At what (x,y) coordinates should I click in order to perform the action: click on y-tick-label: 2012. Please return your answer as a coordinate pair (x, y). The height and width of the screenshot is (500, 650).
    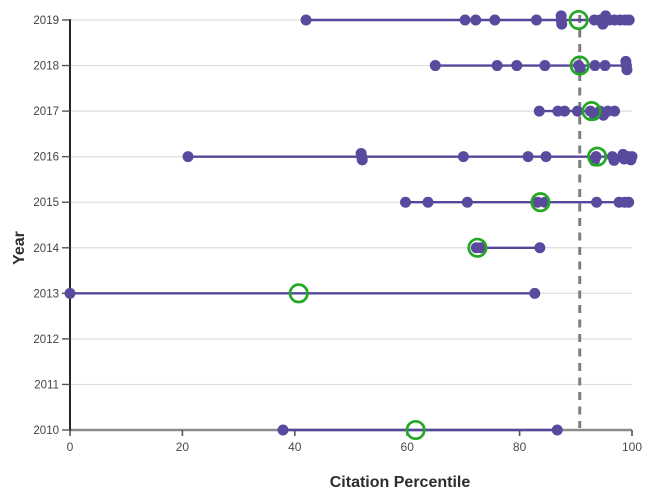
    Looking at the image, I should click on (46, 340).